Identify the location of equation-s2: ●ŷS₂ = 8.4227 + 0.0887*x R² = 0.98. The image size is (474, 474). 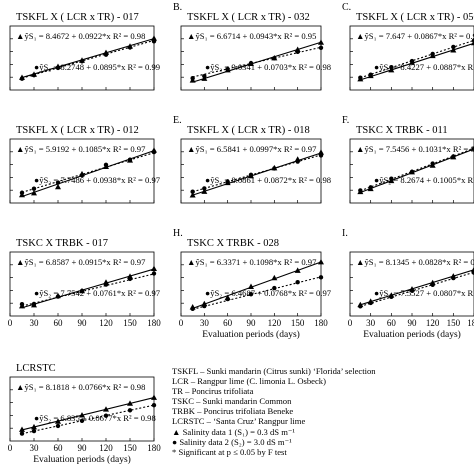
(424, 67).